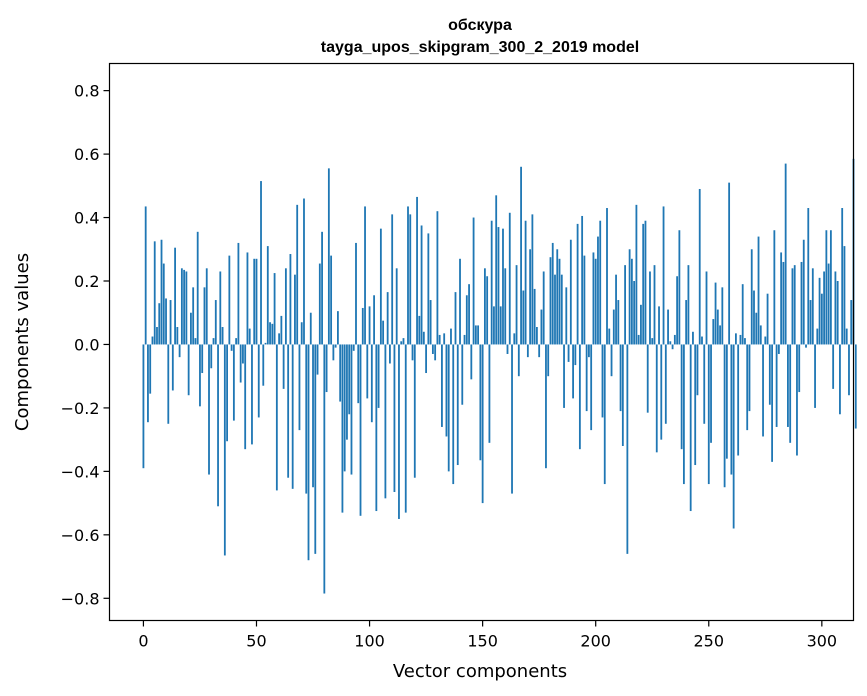 This screenshot has width=867, height=696. I want to click on y-tick-label: 0.8, so click(86, 91).